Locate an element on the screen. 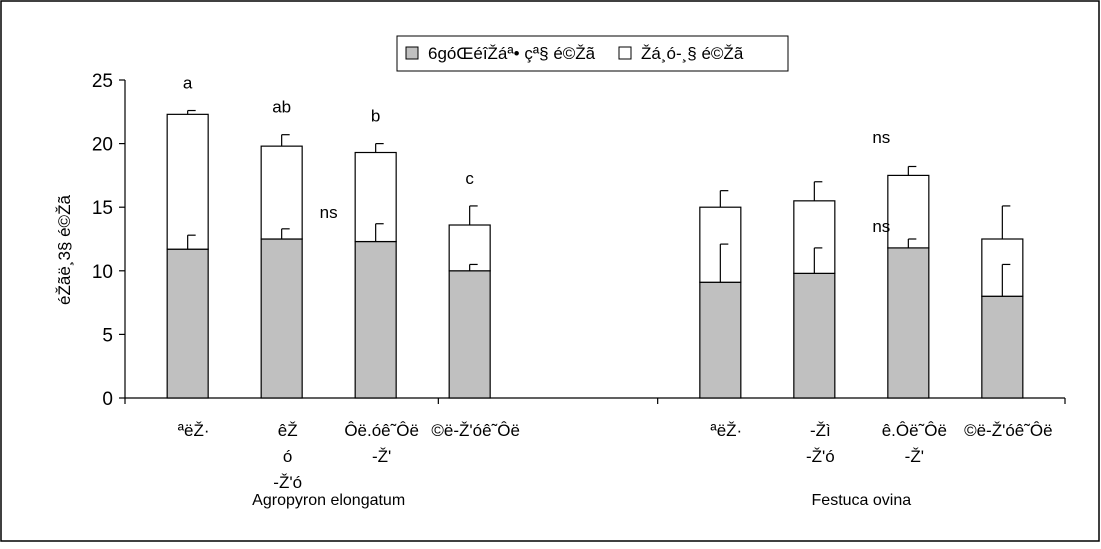 The width and height of the screenshot is (1101, 549). significance-label: b is located at coordinates (375, 116).